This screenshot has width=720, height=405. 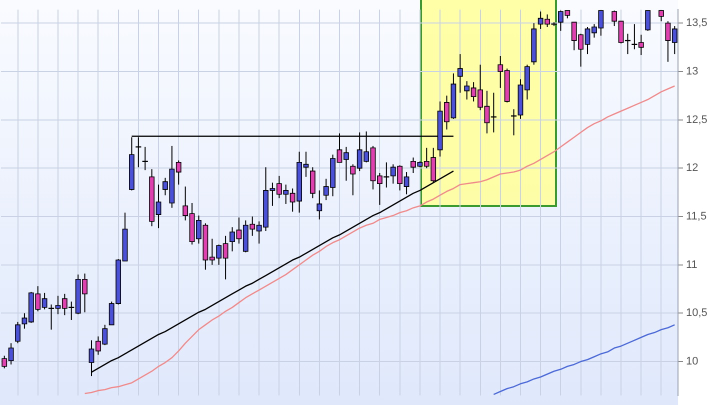 What do you see at coordinates (697, 313) in the screenshot?
I see `y-tick-label: 10,5` at bounding box center [697, 313].